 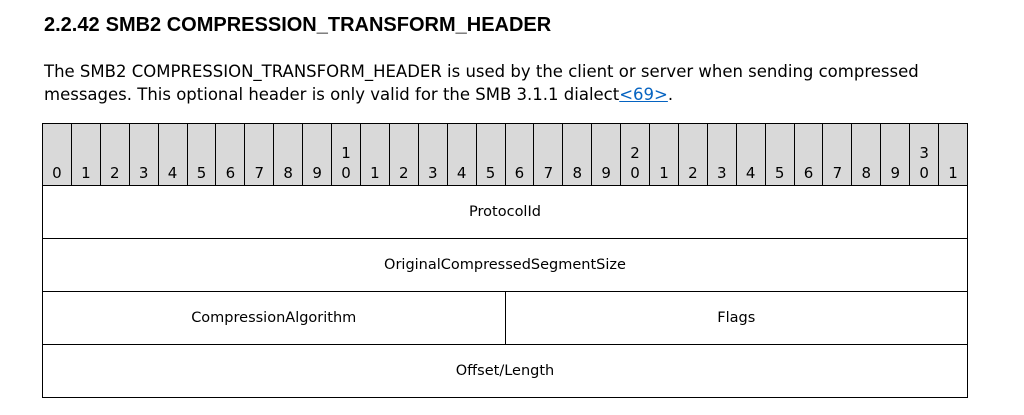 What do you see at coordinates (635, 153) in the screenshot?
I see `bit-label-tens: 2` at bounding box center [635, 153].